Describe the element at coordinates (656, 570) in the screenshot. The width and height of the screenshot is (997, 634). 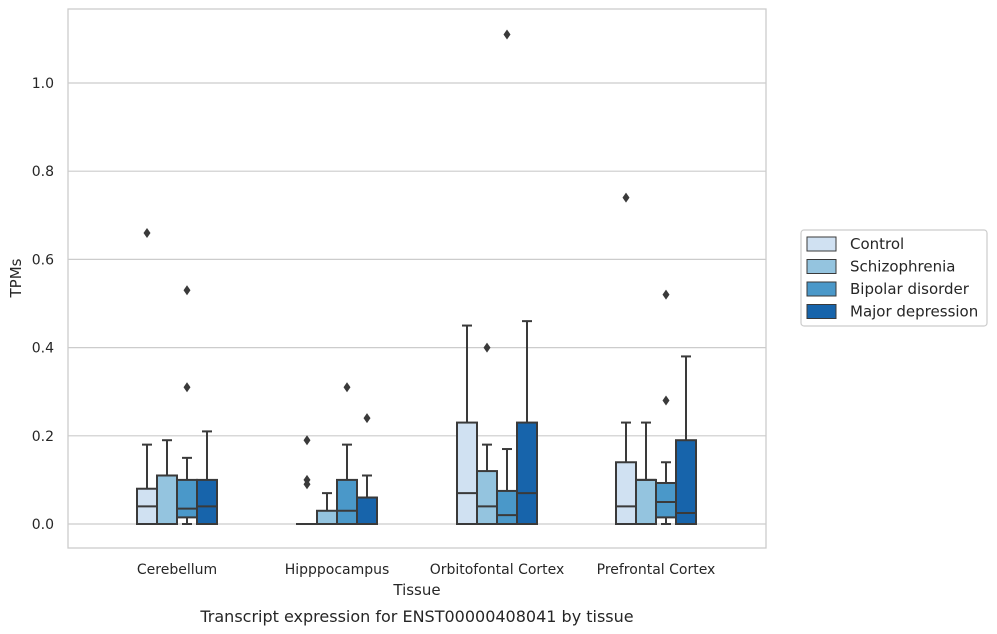
I see `x-tick-label: Prefrontal Cortex` at that location.